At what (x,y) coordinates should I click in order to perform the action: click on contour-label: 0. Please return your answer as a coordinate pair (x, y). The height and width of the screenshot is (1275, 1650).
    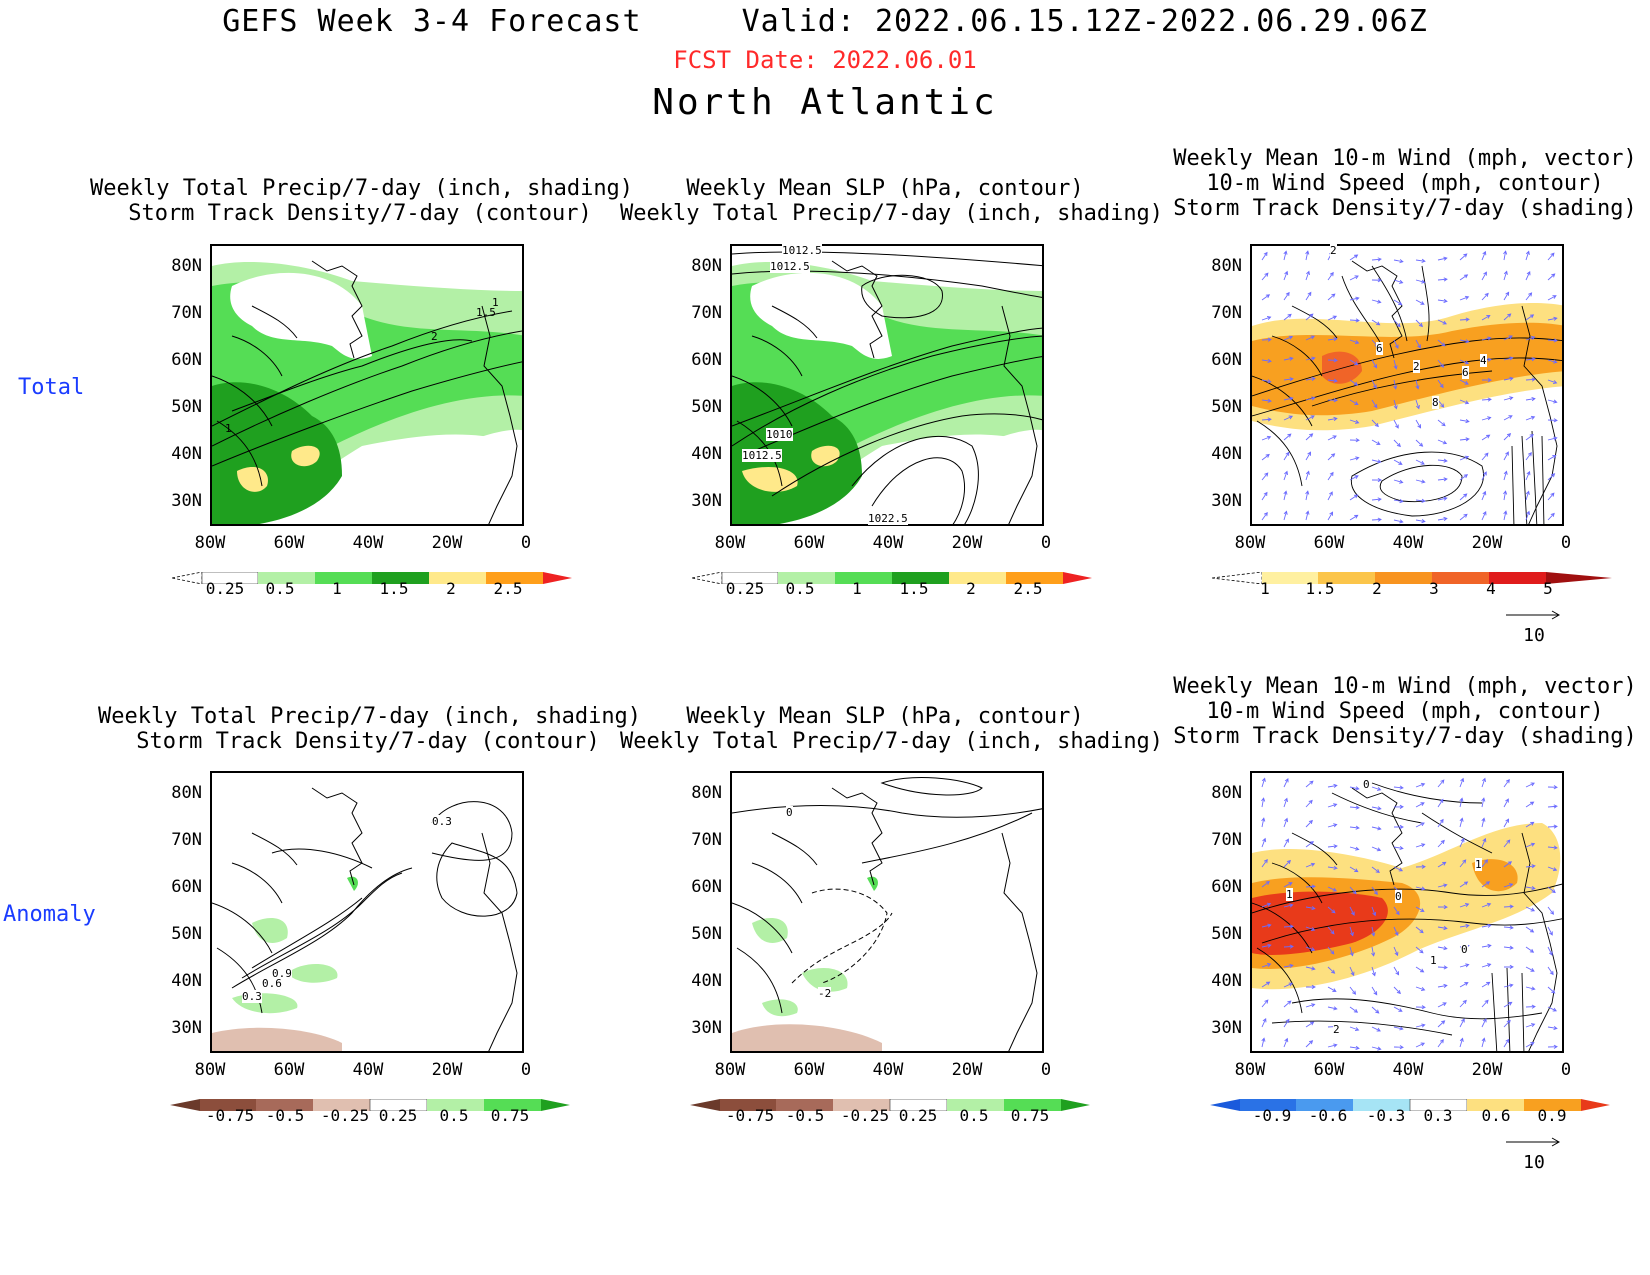
    Looking at the image, I should click on (1398, 896).